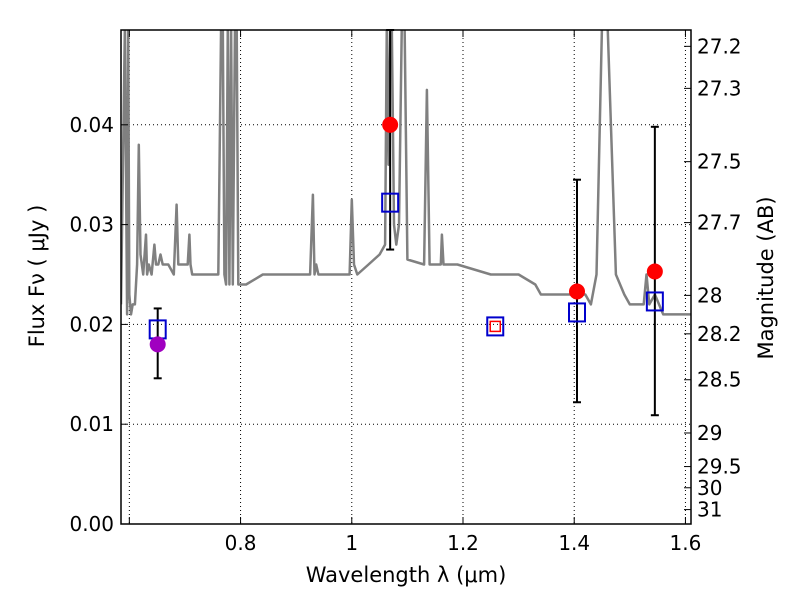  I want to click on magnitude-axis-label: Magnitude (AB), so click(766, 277).